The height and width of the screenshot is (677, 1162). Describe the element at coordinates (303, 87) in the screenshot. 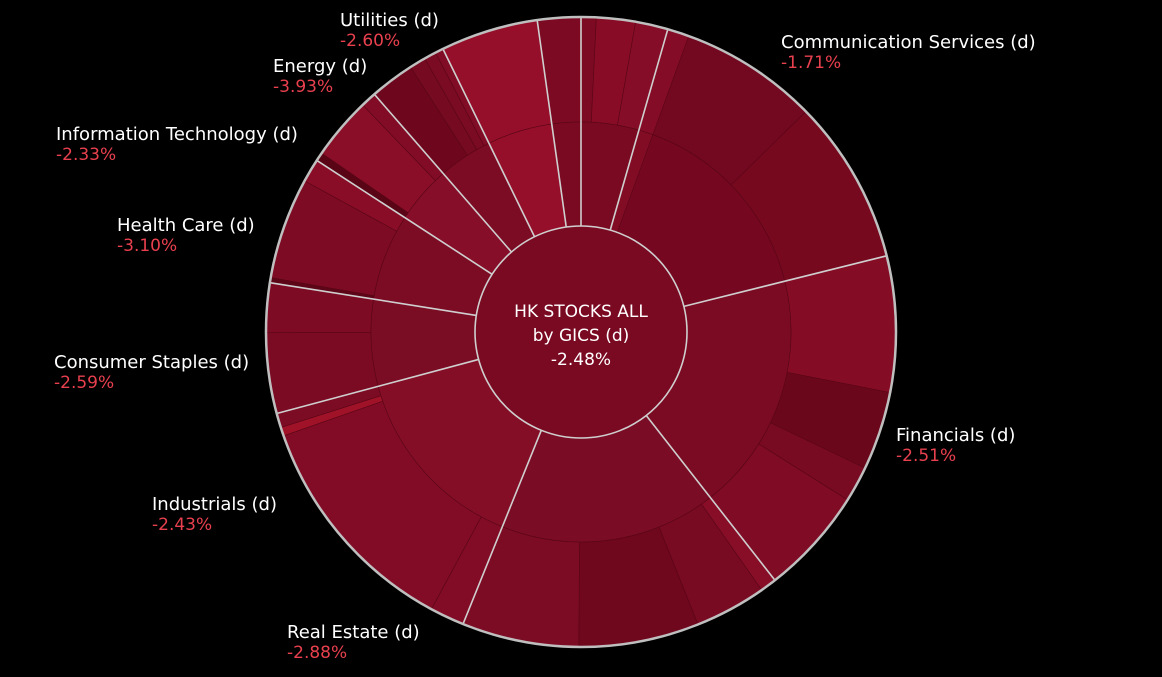

I see `label-change: -3.93%` at that location.